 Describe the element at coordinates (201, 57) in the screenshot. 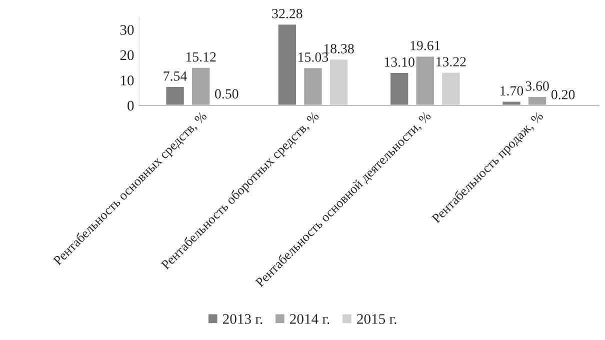

I see `data-label: 15.12` at that location.